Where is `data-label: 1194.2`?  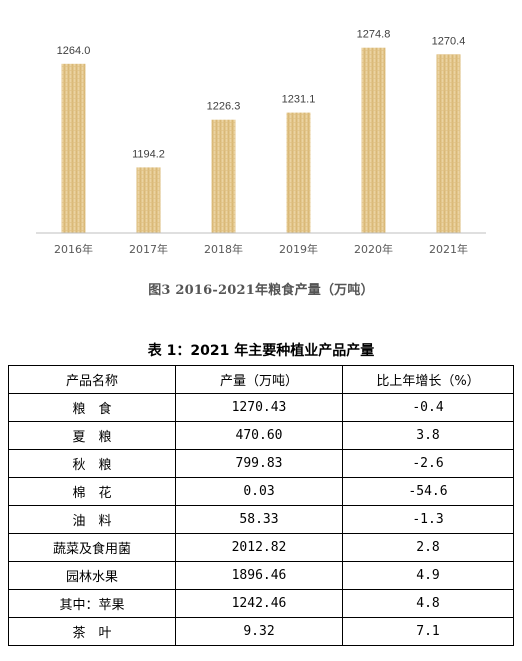
data-label: 1194.2 is located at coordinates (148, 154).